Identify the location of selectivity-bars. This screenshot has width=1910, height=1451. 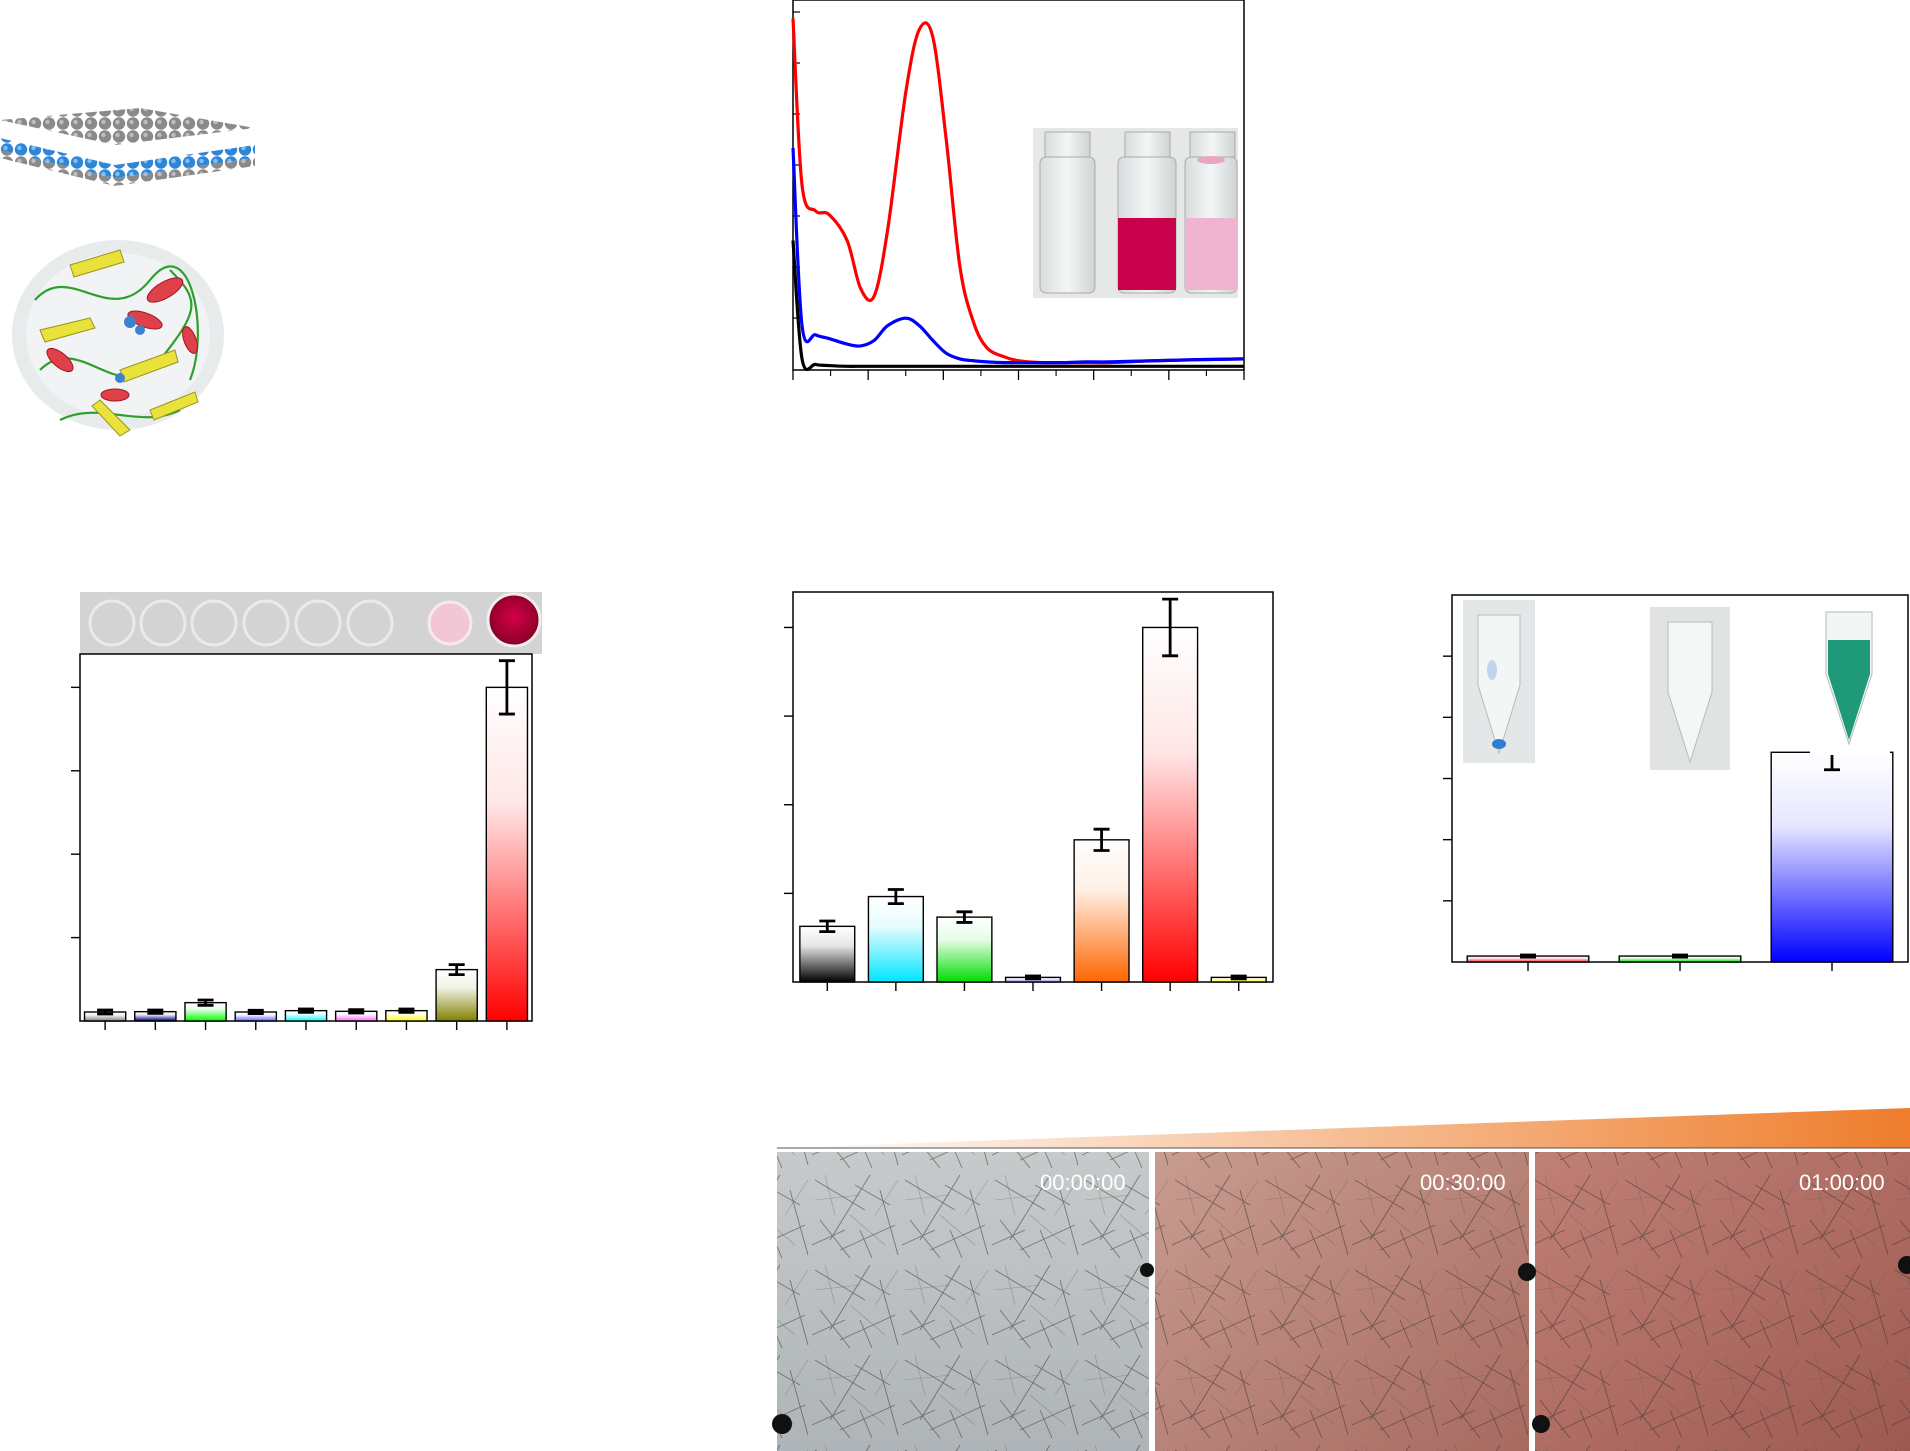
(306, 840).